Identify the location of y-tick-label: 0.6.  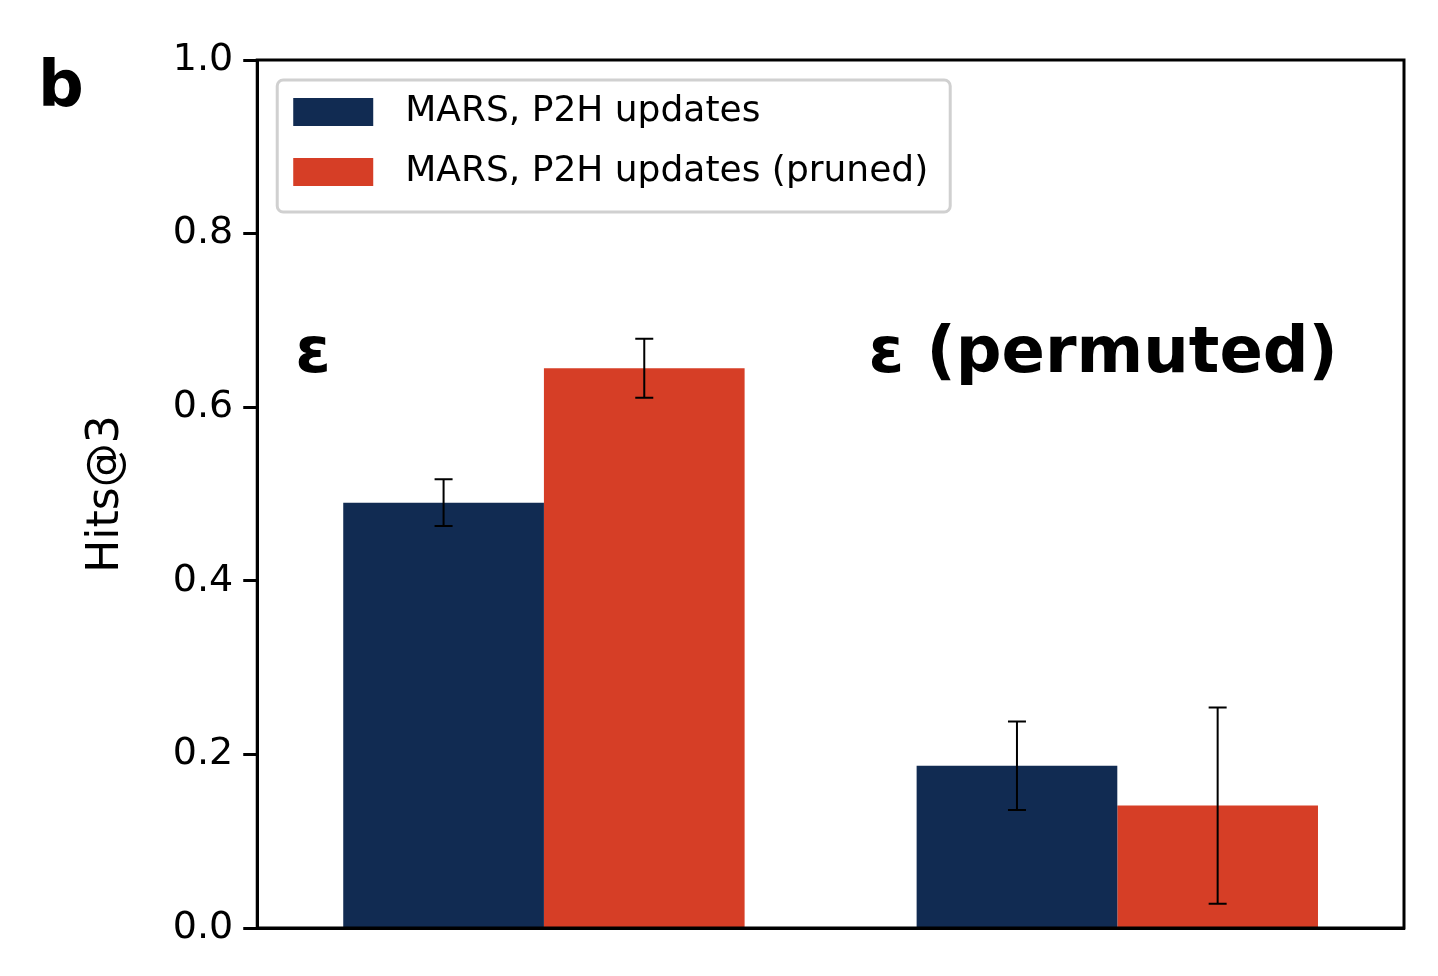
(203, 404).